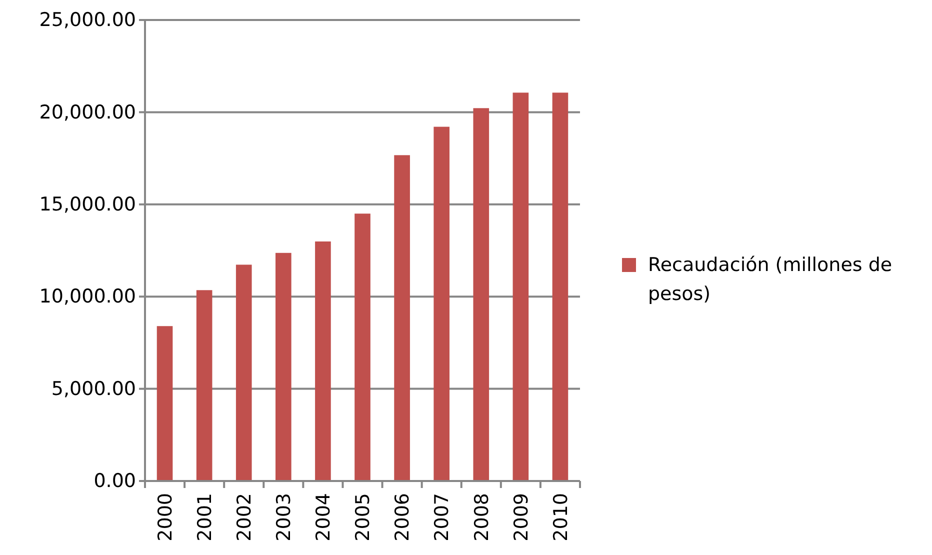 This screenshot has width=932, height=555. What do you see at coordinates (87, 297) in the screenshot?
I see `y-tick-label: 10,000.00` at bounding box center [87, 297].